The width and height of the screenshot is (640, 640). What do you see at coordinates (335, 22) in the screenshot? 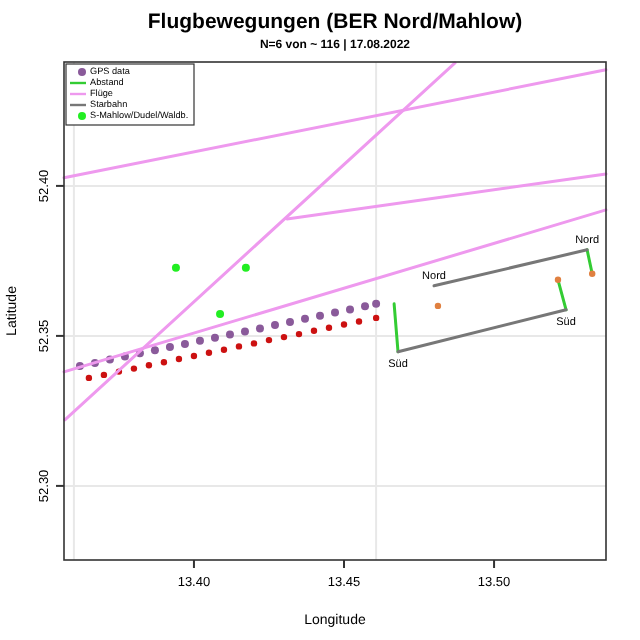
I see `chart-title: Flugbewegungen (BER Nord/Mahlow)` at bounding box center [335, 22].